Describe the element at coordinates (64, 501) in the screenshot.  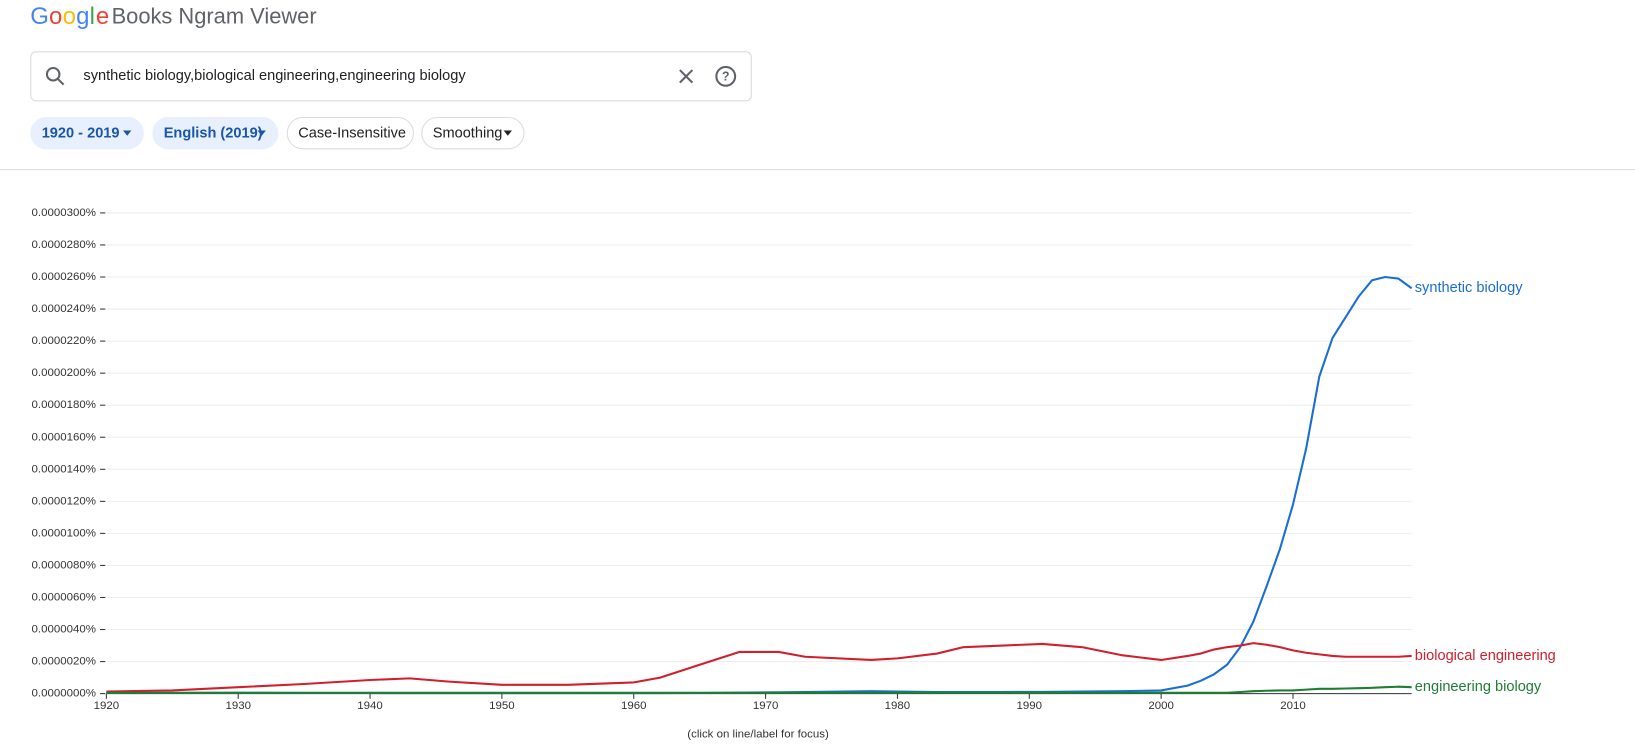
I see `y-tick-label: 0.0000120%` at that location.